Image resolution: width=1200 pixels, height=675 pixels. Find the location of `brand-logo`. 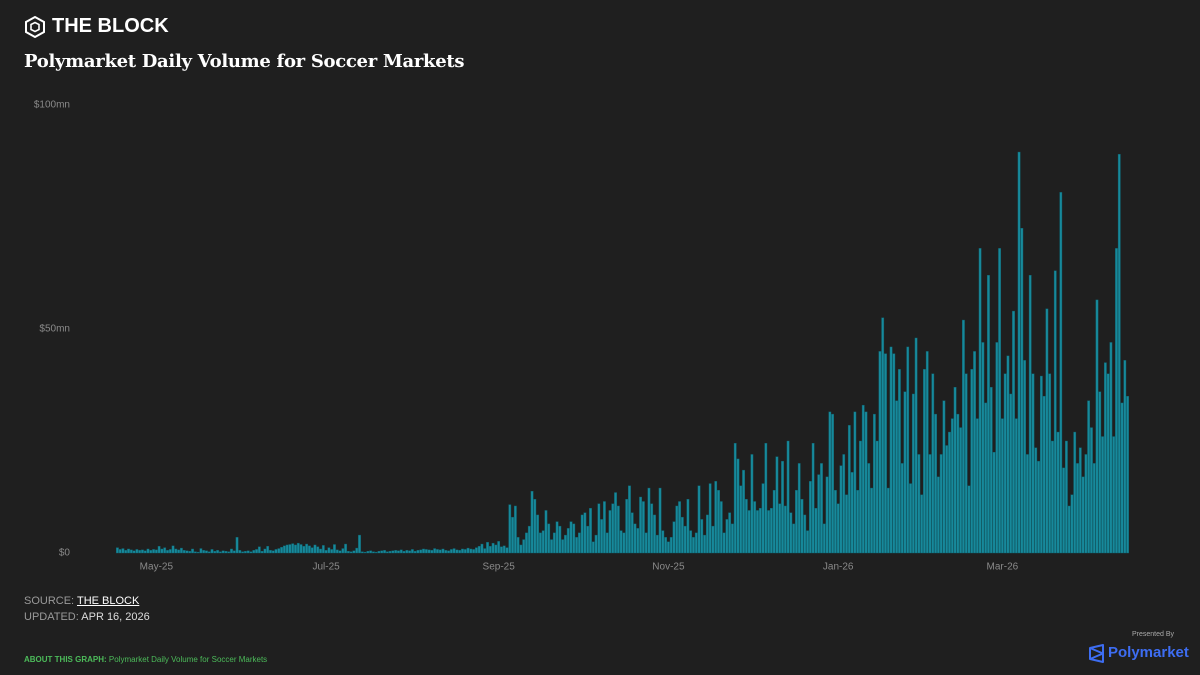

brand-logo is located at coordinates (35, 27).